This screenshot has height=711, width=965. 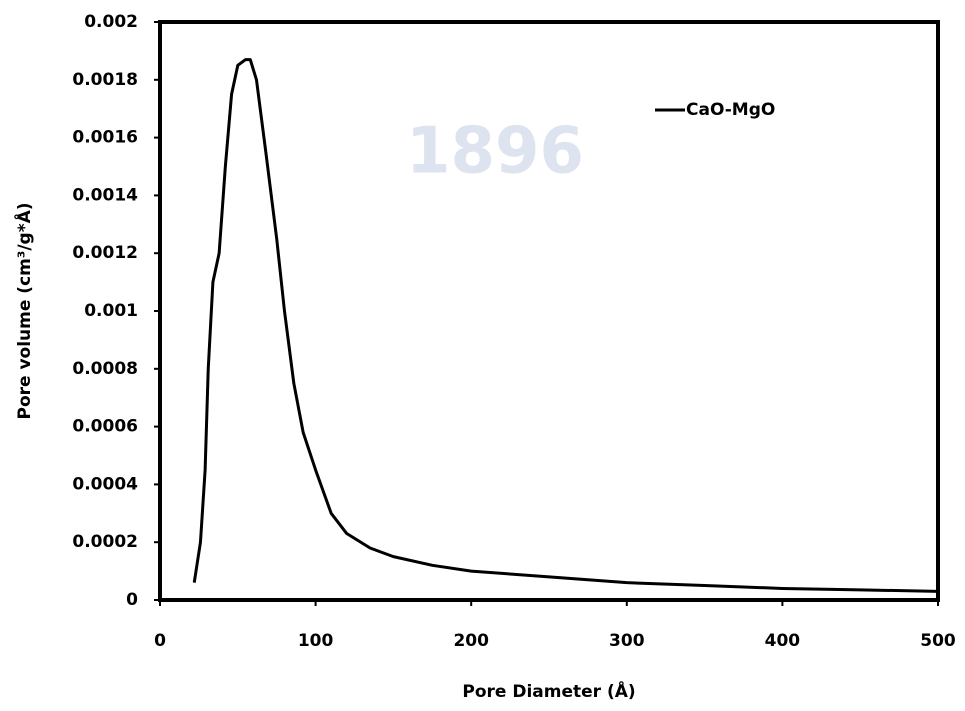 I want to click on y-tick-label: 0.0018, so click(x=105, y=80).